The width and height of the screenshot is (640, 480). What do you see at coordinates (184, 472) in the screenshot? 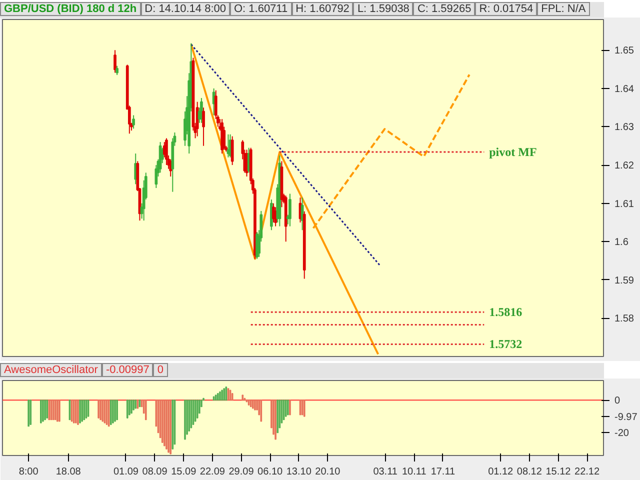
I see `x-tick-label: 15.09` at bounding box center [184, 472].